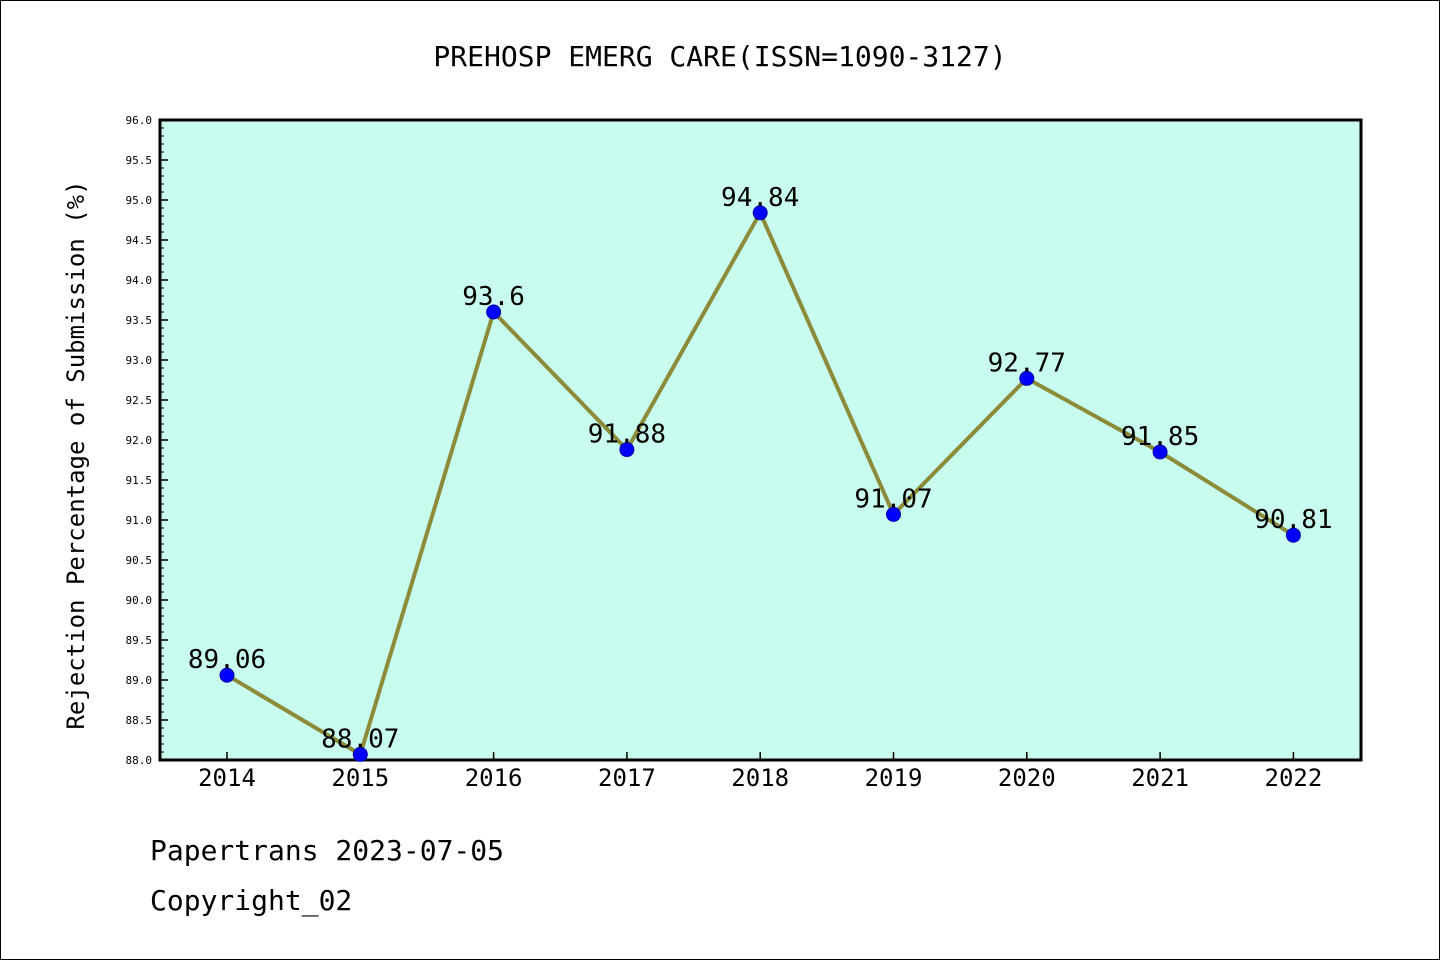 This screenshot has width=1440, height=960. I want to click on data-label: 94.84, so click(760, 198).